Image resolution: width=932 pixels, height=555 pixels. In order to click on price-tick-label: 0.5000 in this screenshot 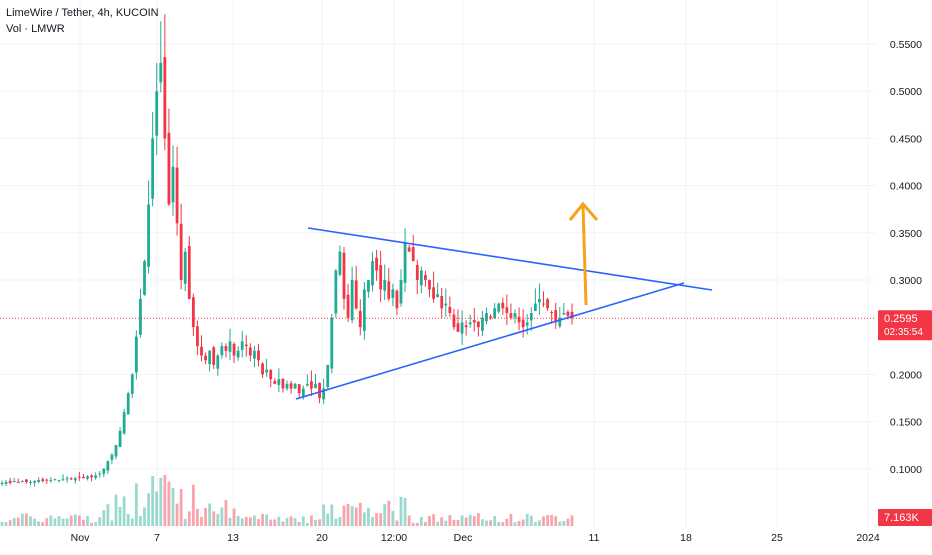, I will do `click(906, 92)`.